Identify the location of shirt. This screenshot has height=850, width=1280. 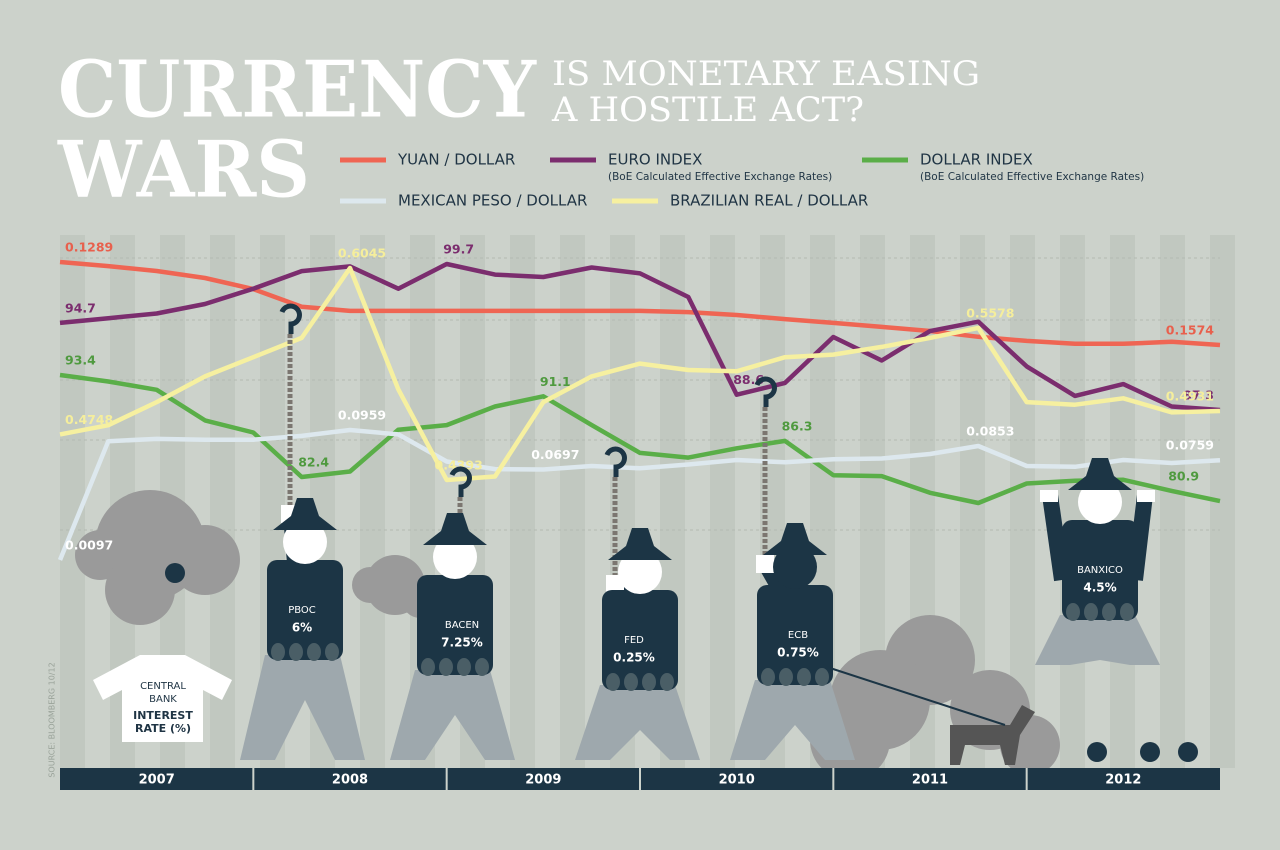
(162, 698).